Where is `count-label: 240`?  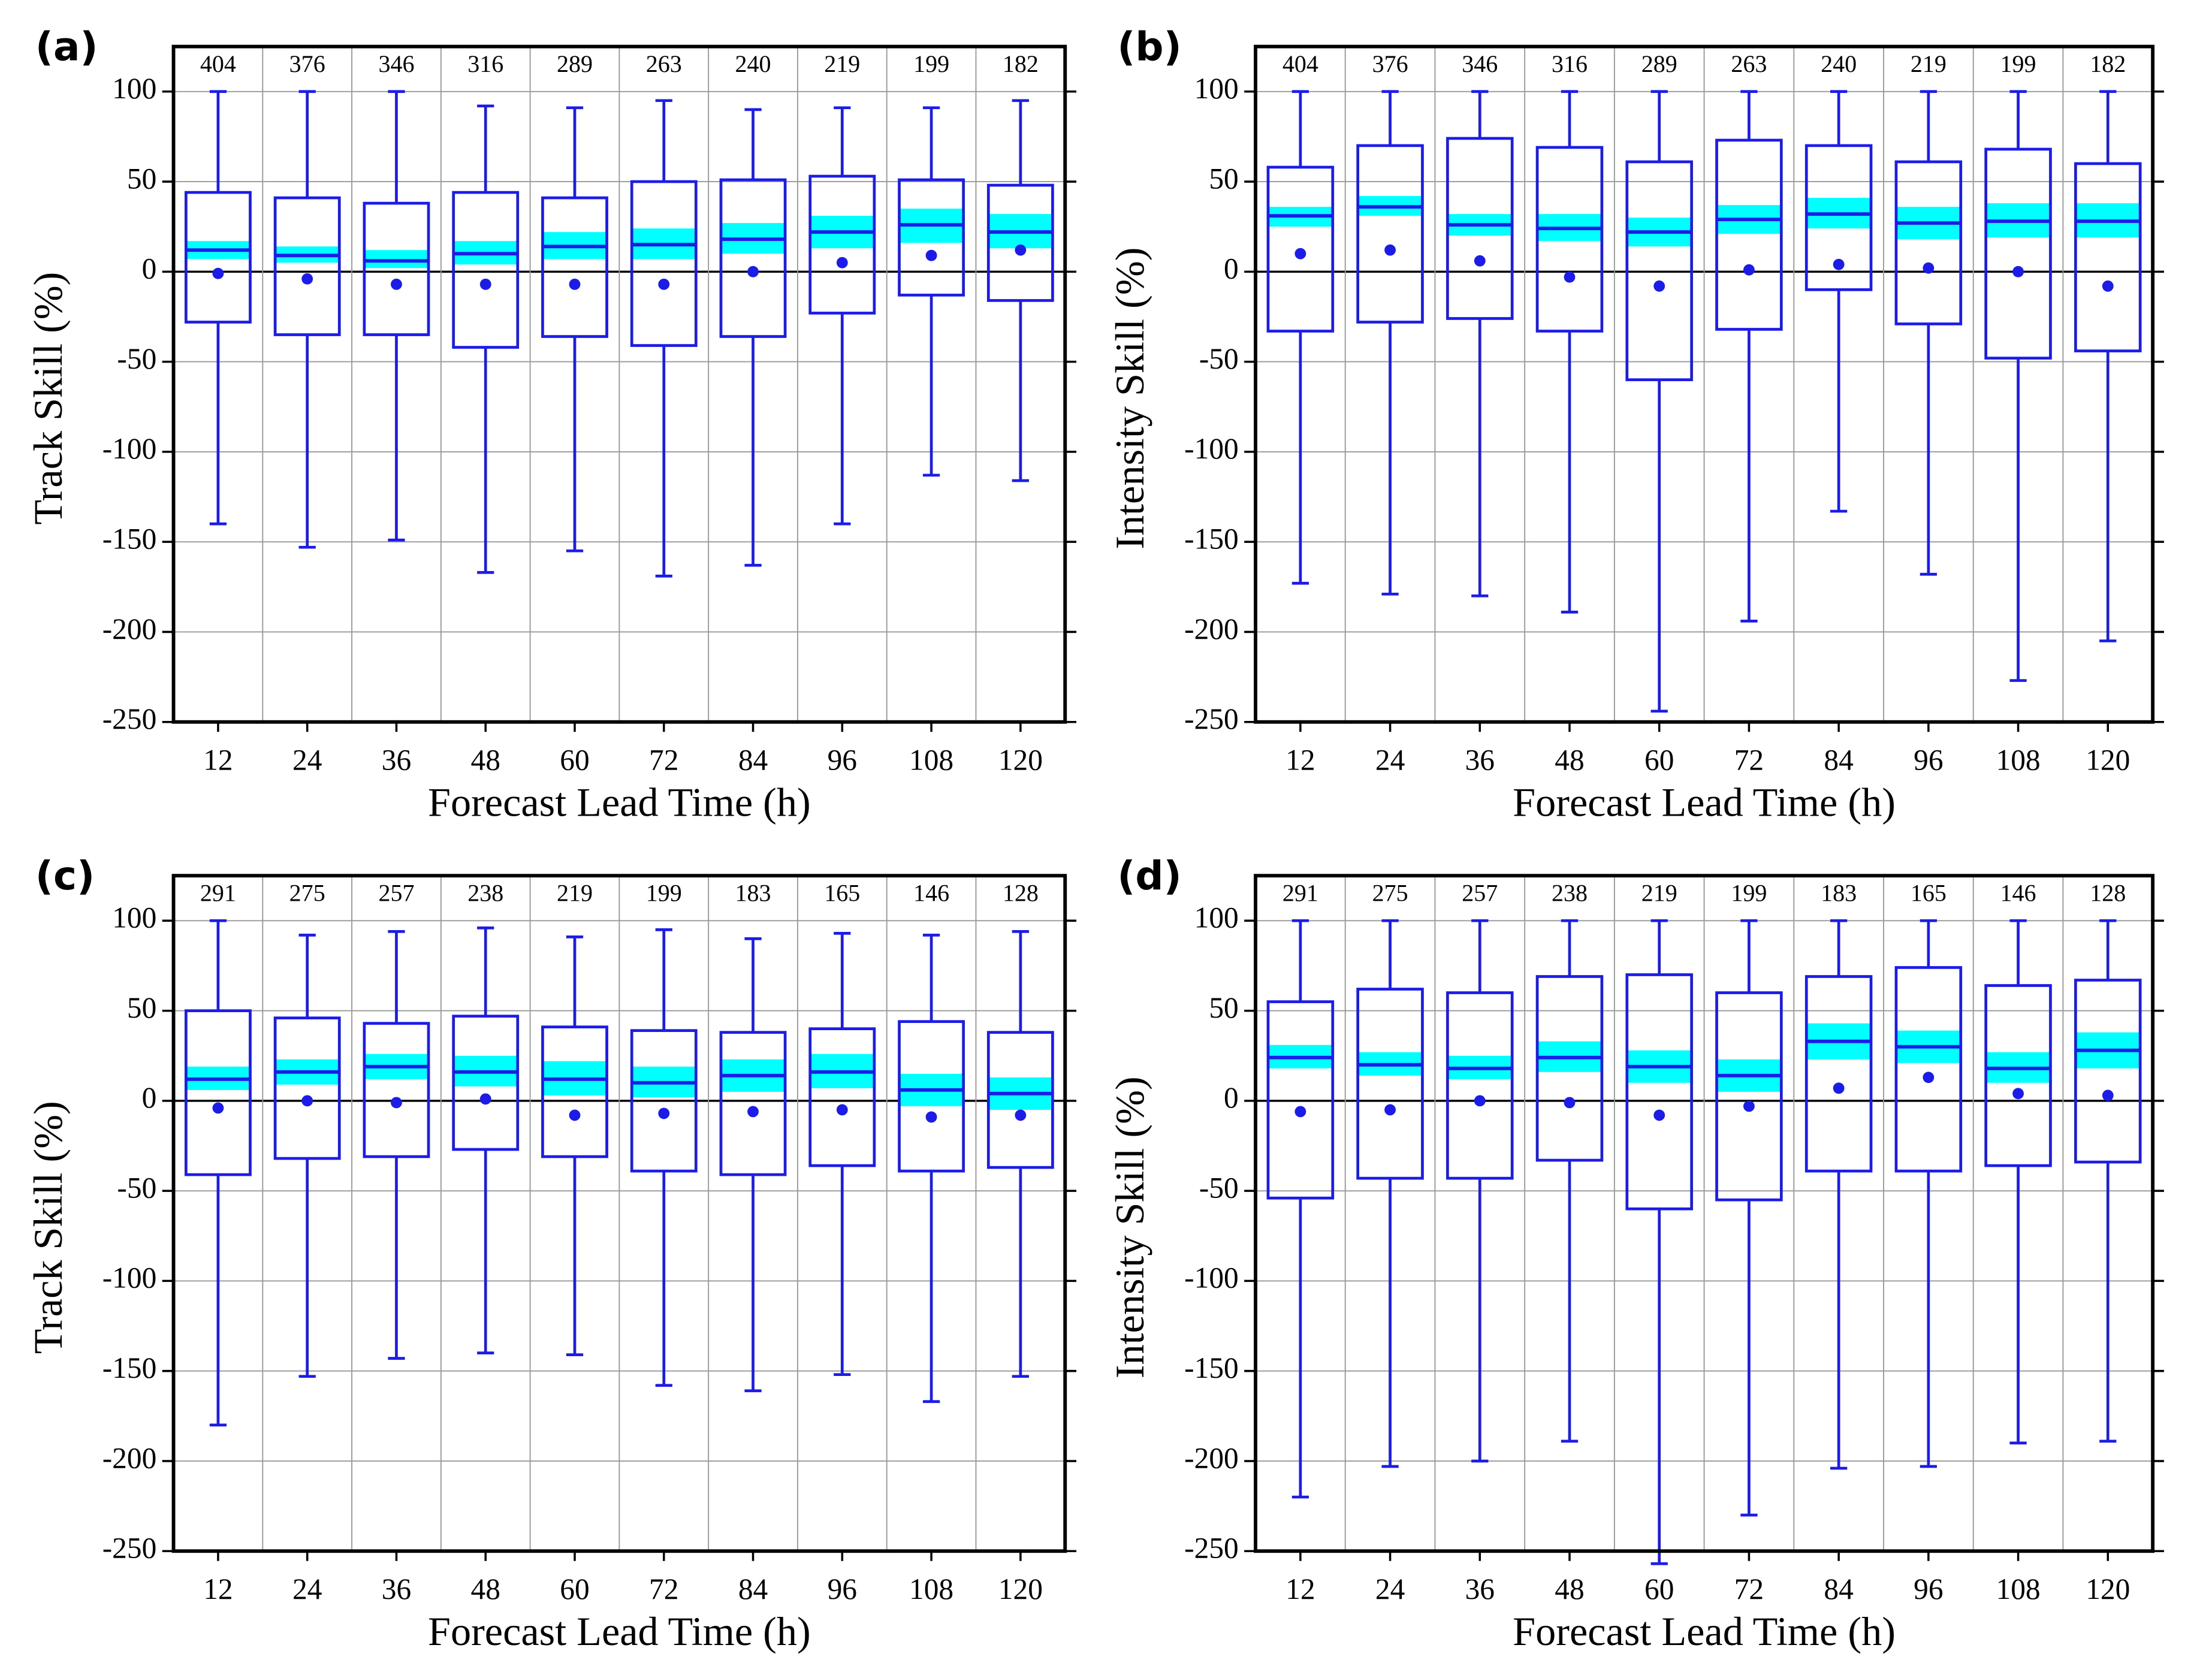
count-label: 240 is located at coordinates (753, 63).